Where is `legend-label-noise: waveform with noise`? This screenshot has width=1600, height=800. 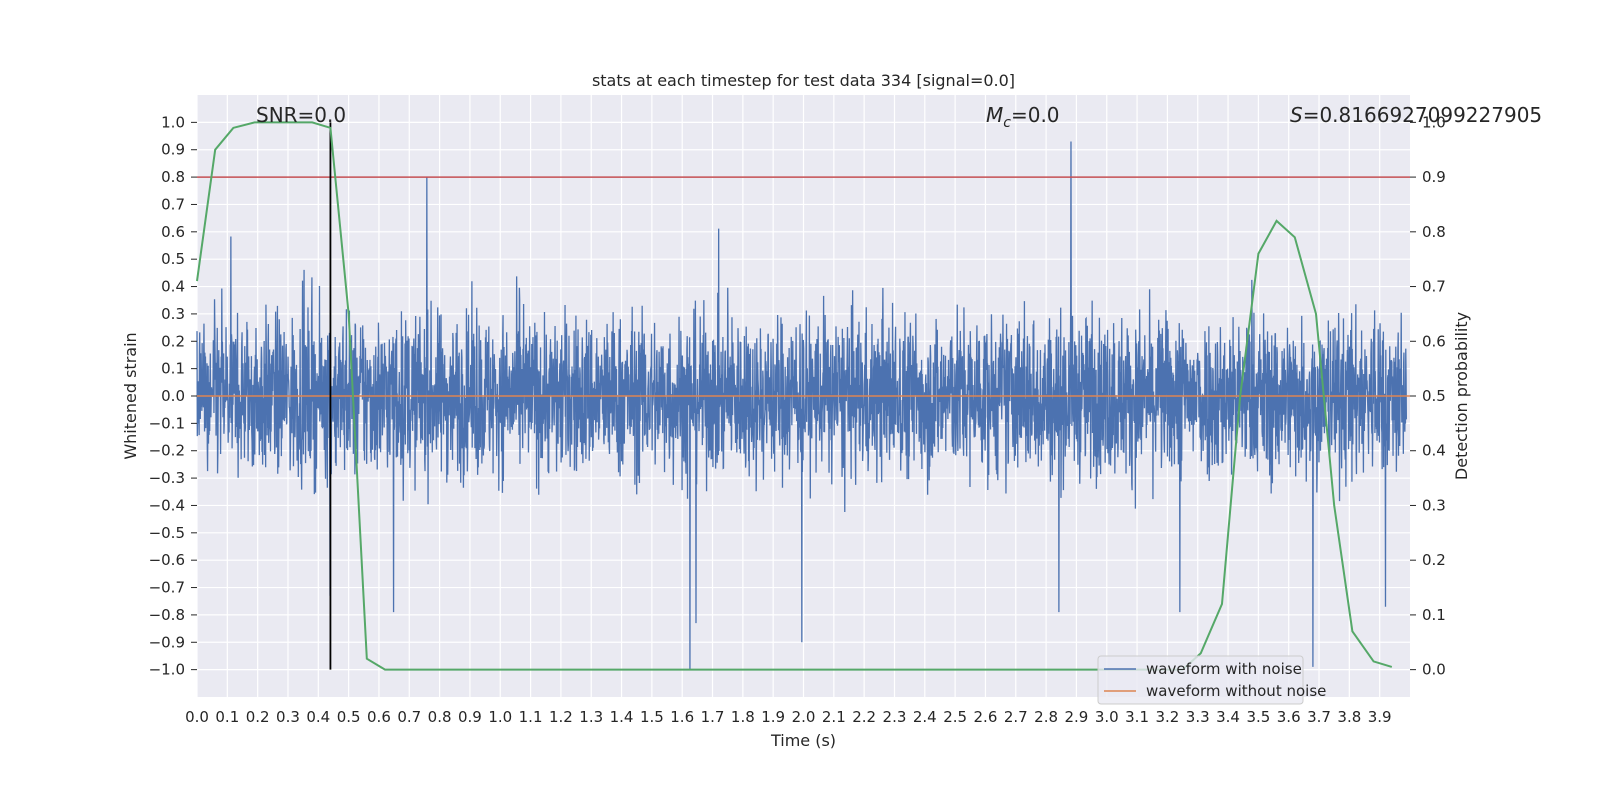
legend-label-noise: waveform with noise is located at coordinates (1224, 669).